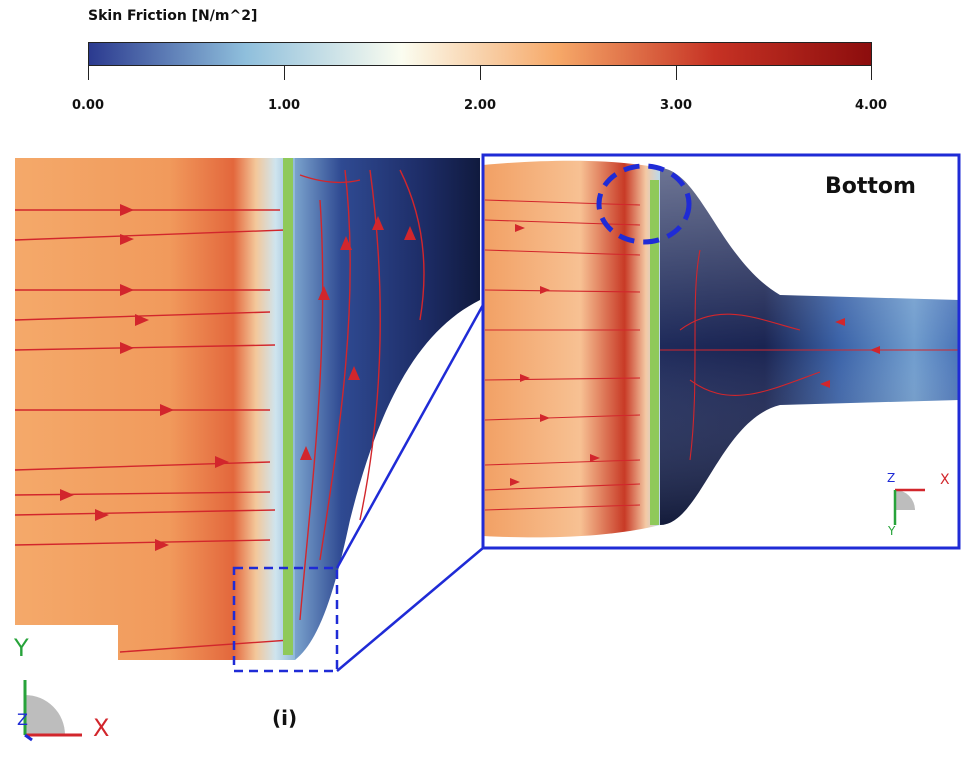 Image resolution: width=967 pixels, height=761 pixels. What do you see at coordinates (909, 506) in the screenshot?
I see `inset-axes-triad` at bounding box center [909, 506].